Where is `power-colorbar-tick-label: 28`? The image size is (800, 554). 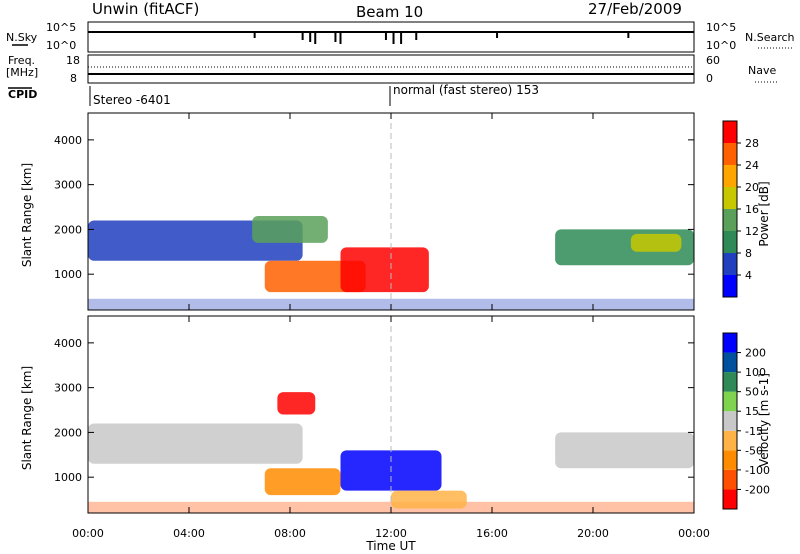
power-colorbar-tick-label: 28 is located at coordinates (752, 143).